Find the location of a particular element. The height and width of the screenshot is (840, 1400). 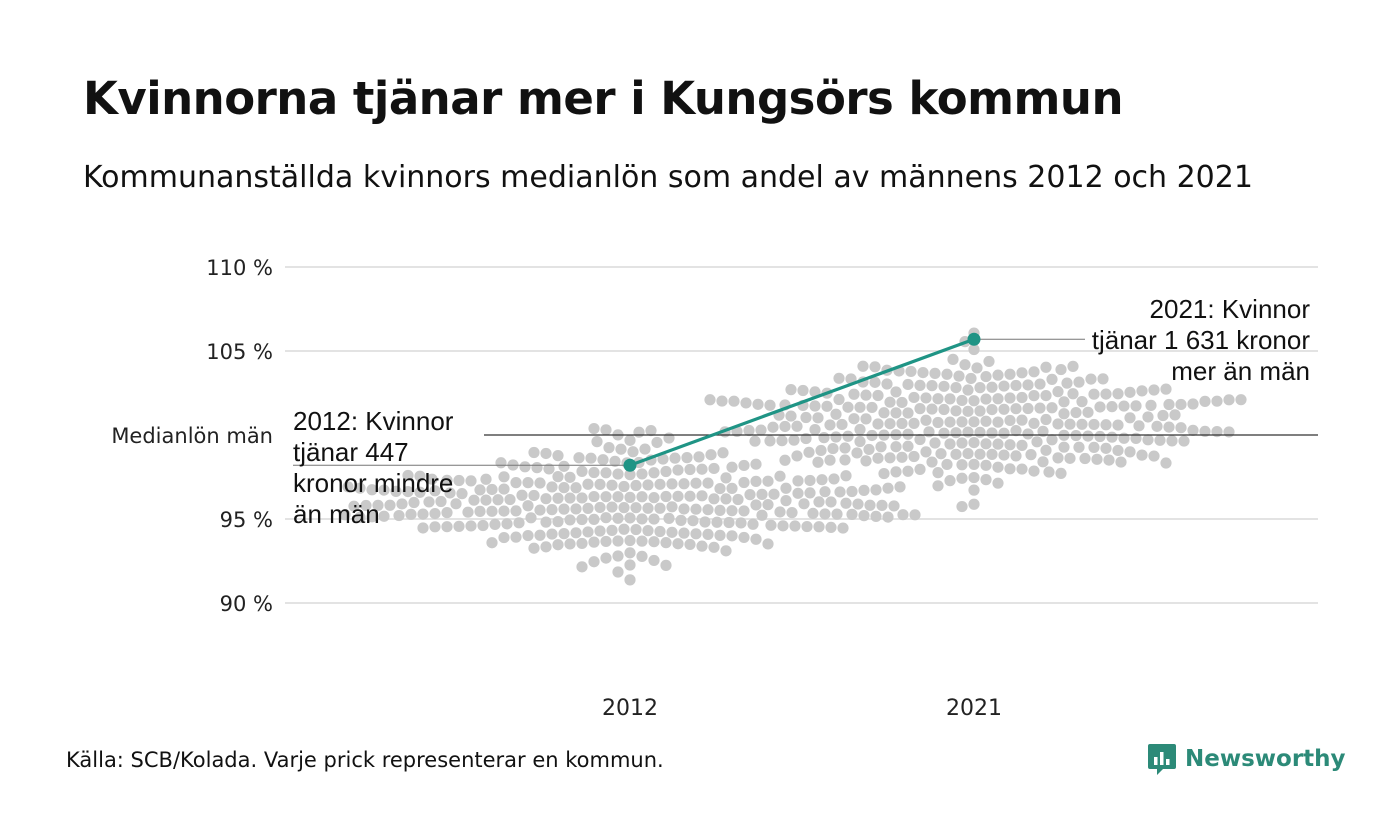

y-tick-label: 90 % is located at coordinates (246, 604).